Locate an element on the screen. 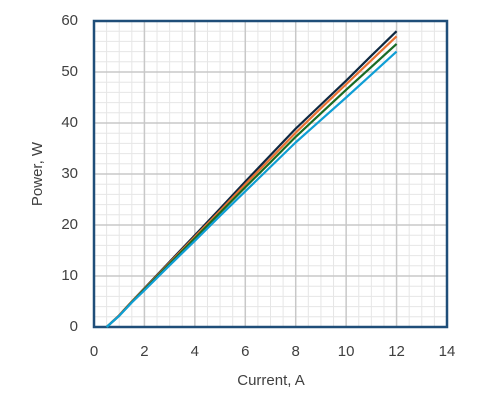  y-axis-label: Power, W is located at coordinates (37, 173).